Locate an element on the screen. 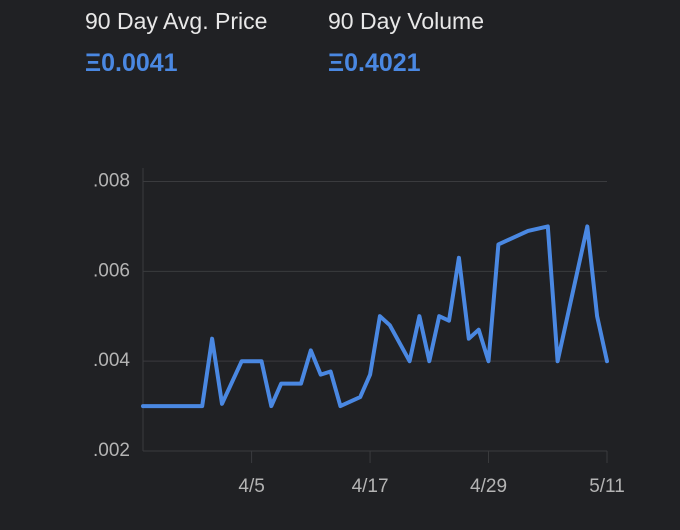 The height and width of the screenshot is (530, 680). stat-value: Ξ0.0041 is located at coordinates (131, 63).